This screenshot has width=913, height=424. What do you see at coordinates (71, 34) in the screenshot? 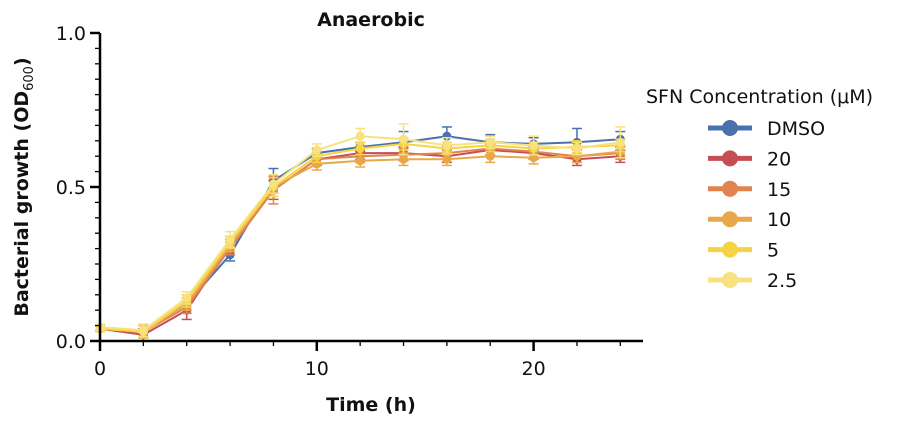
I see `y-tick-label: 1.0` at bounding box center [71, 34].